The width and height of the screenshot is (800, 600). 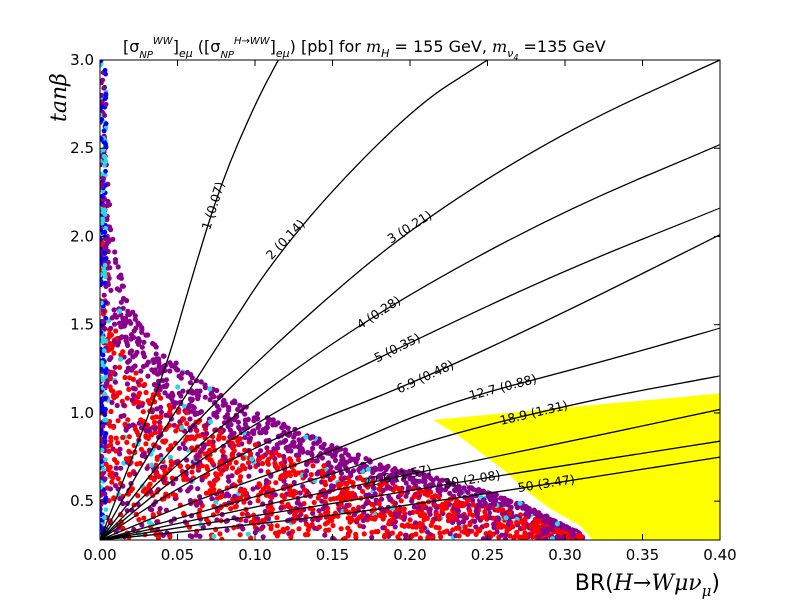 I want to click on y-tick-label: 0.5, so click(x=82, y=501).